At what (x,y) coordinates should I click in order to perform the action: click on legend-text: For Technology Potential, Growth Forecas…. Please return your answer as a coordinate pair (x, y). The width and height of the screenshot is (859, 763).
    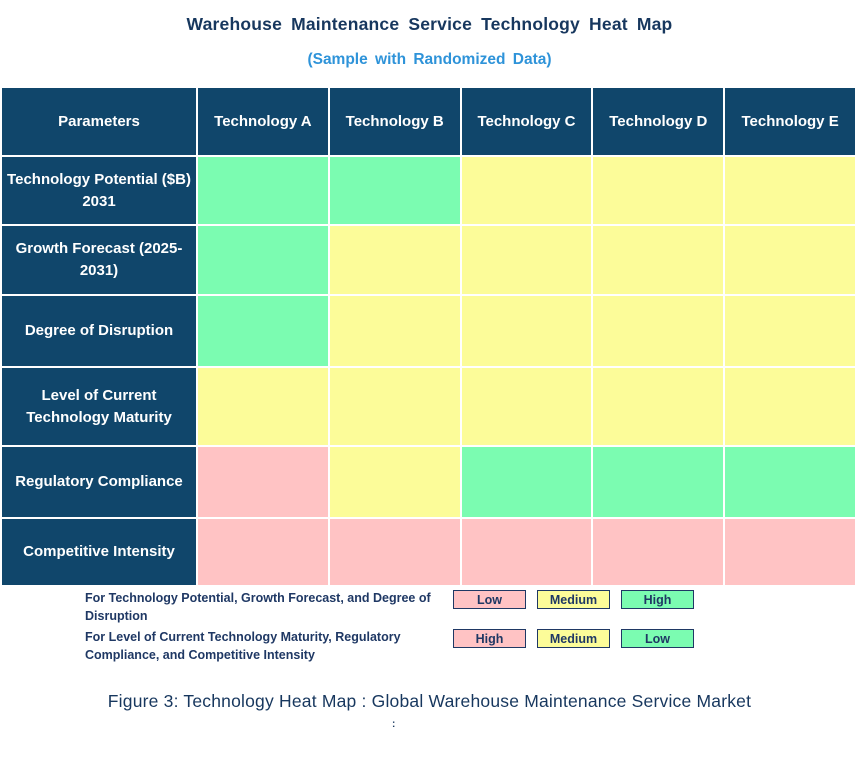
    Looking at the image, I should click on (258, 607).